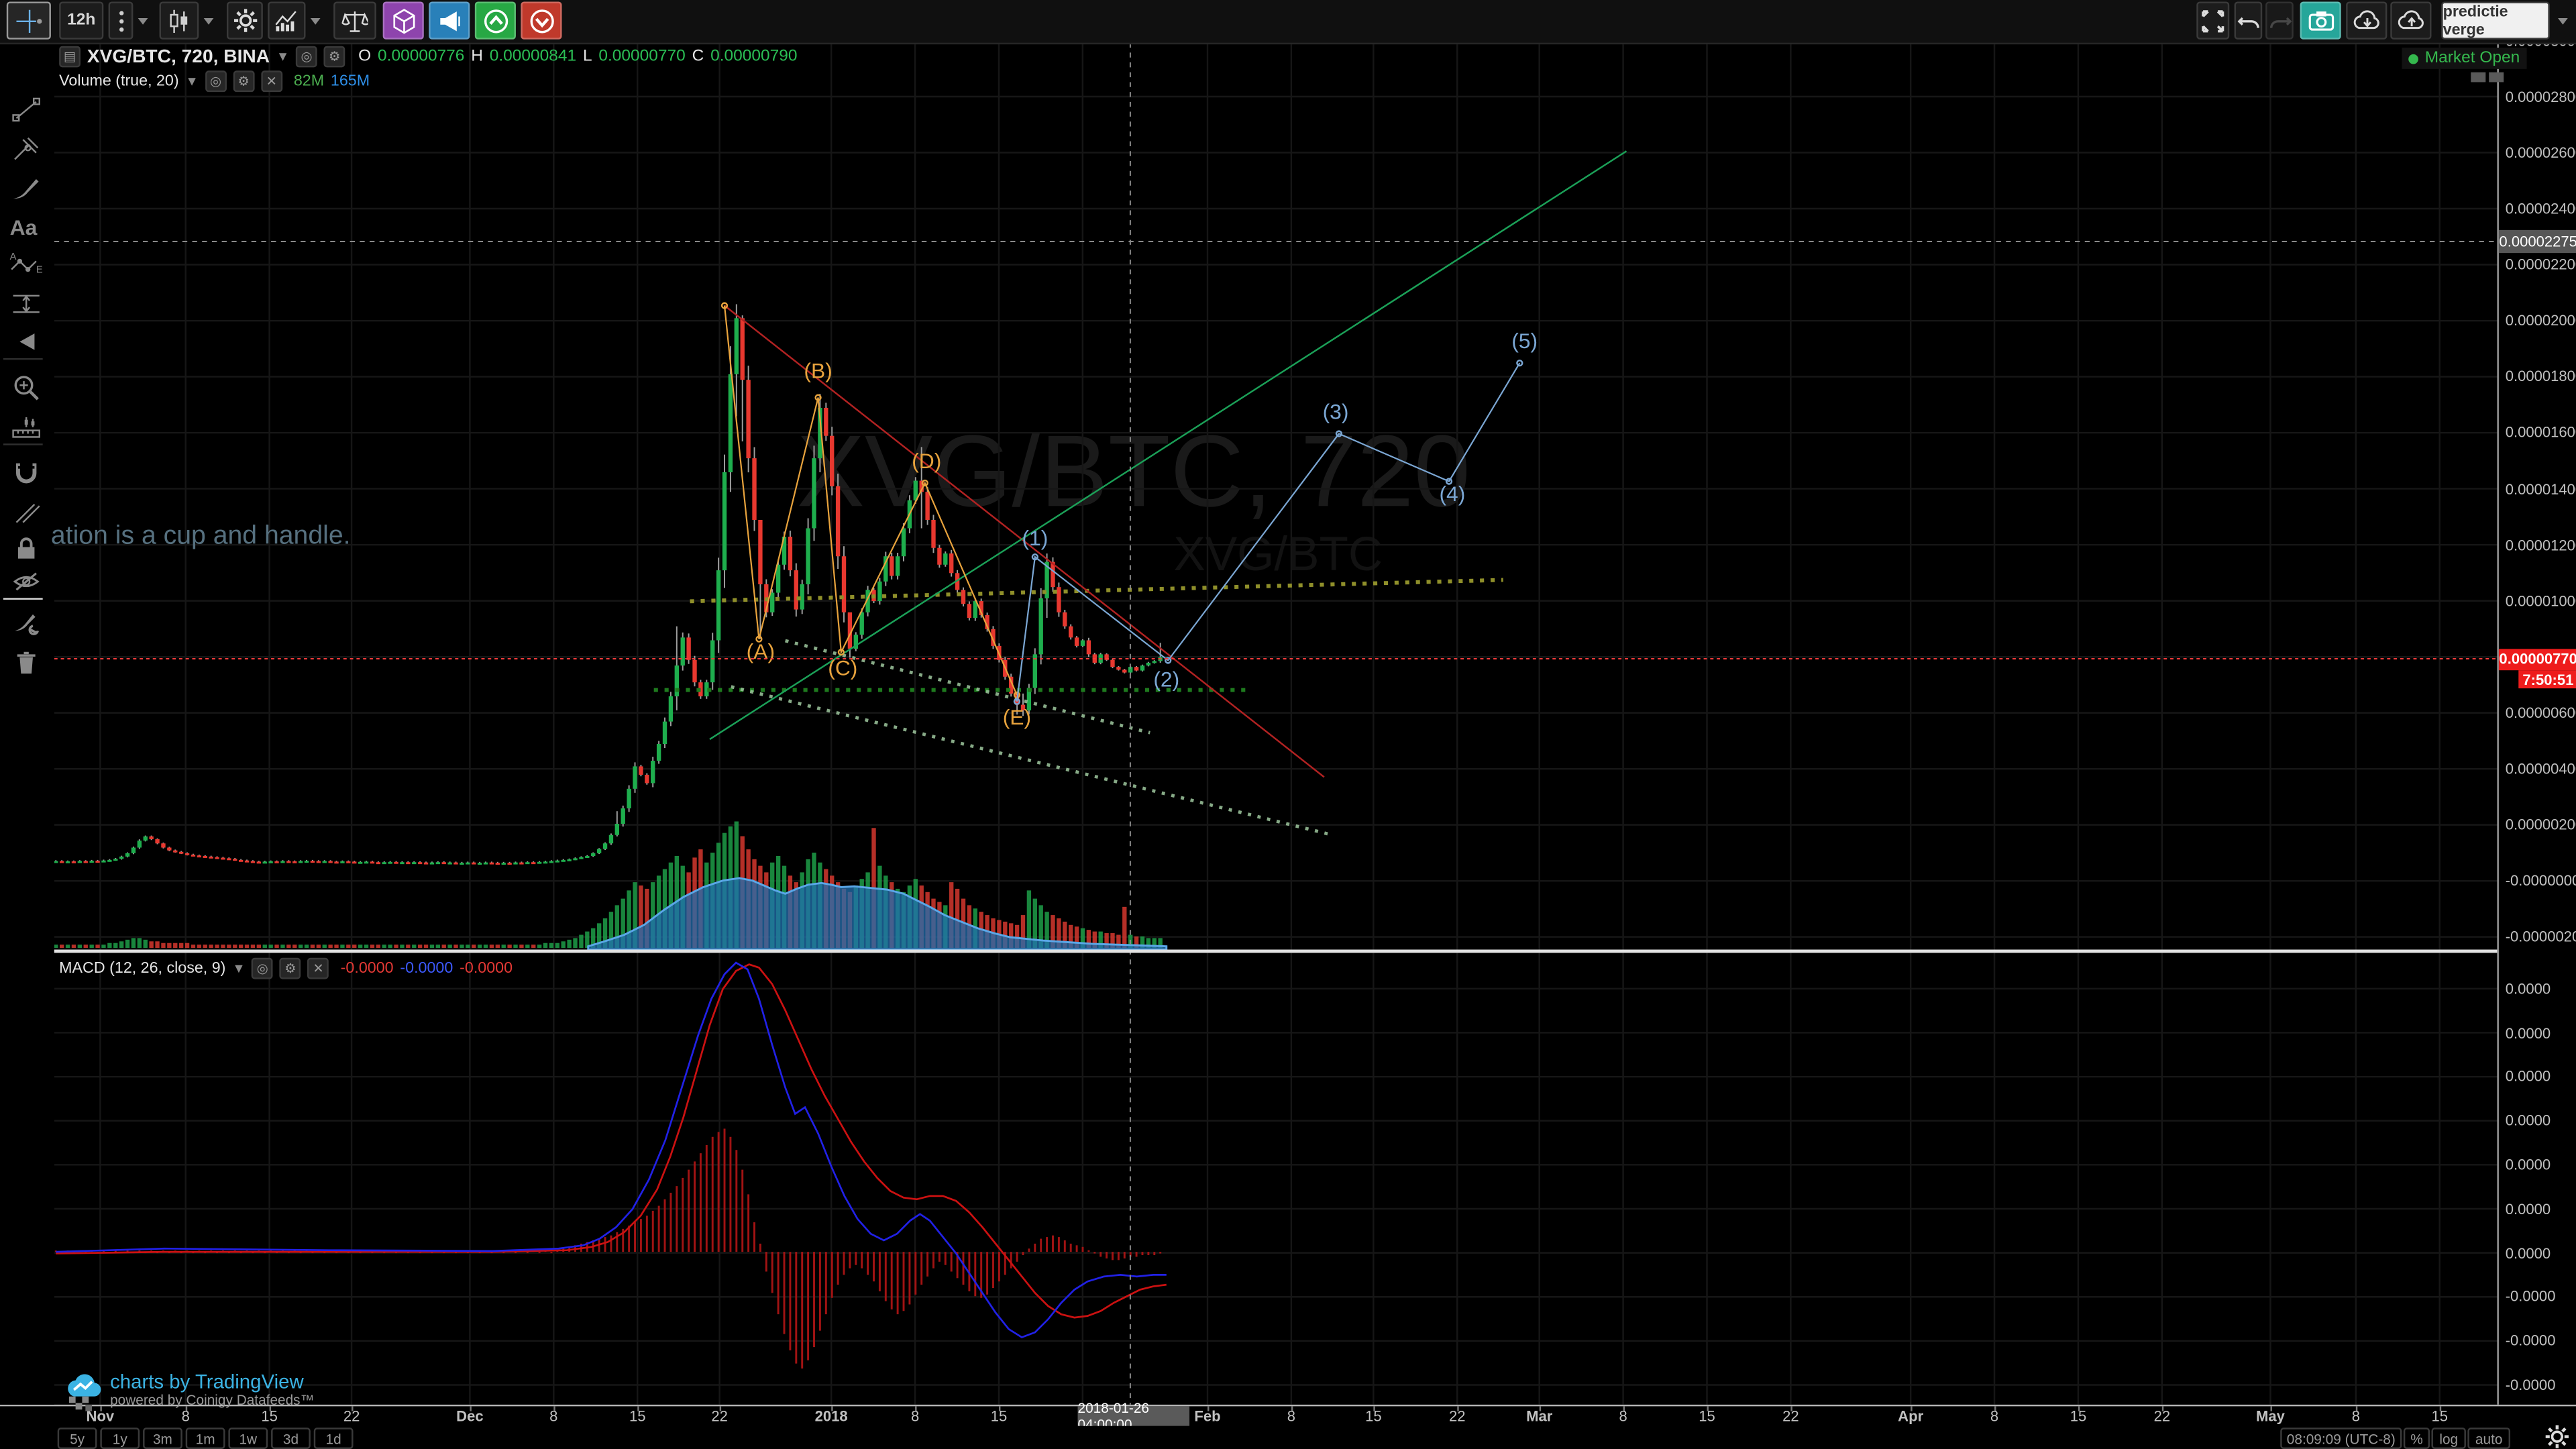 The width and height of the screenshot is (2576, 1449). What do you see at coordinates (2478, 77) in the screenshot?
I see `pane-maximize-button` at bounding box center [2478, 77].